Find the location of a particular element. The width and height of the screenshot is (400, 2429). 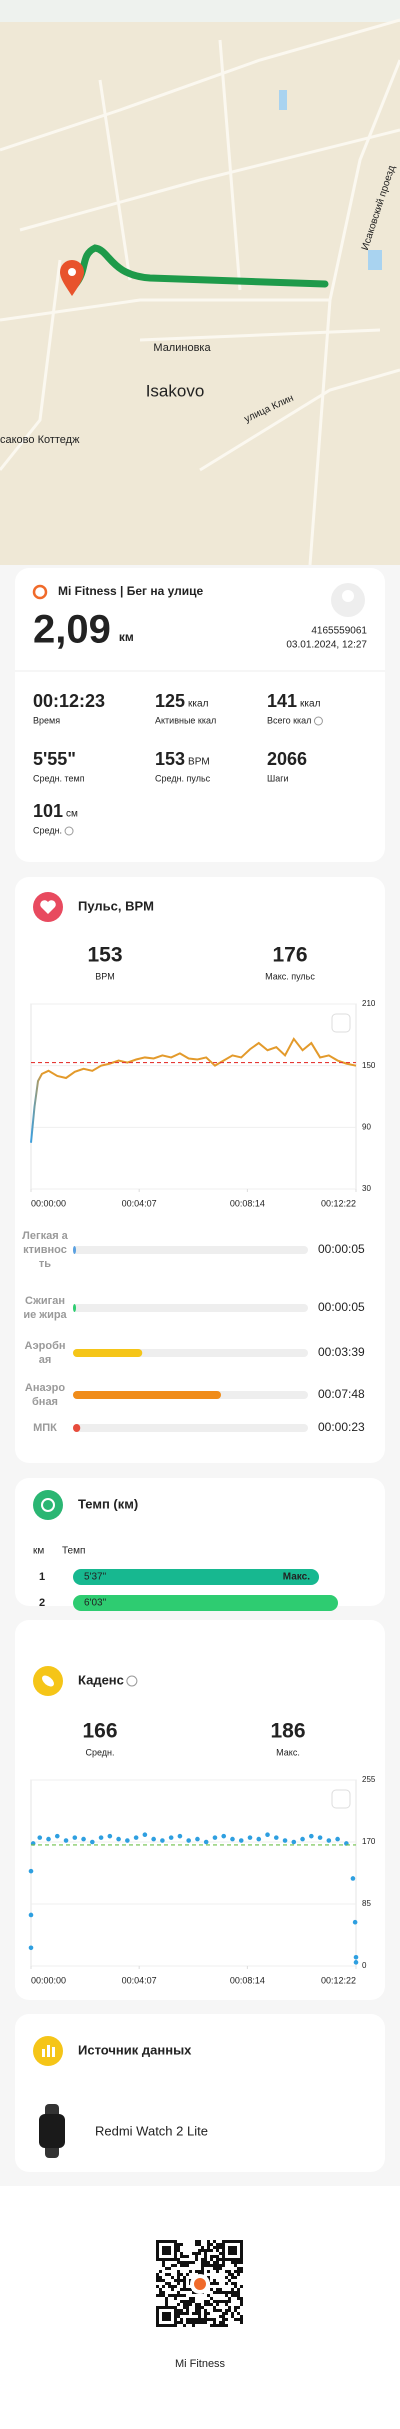

stat-label: Средн. темп is located at coordinates (59, 778).